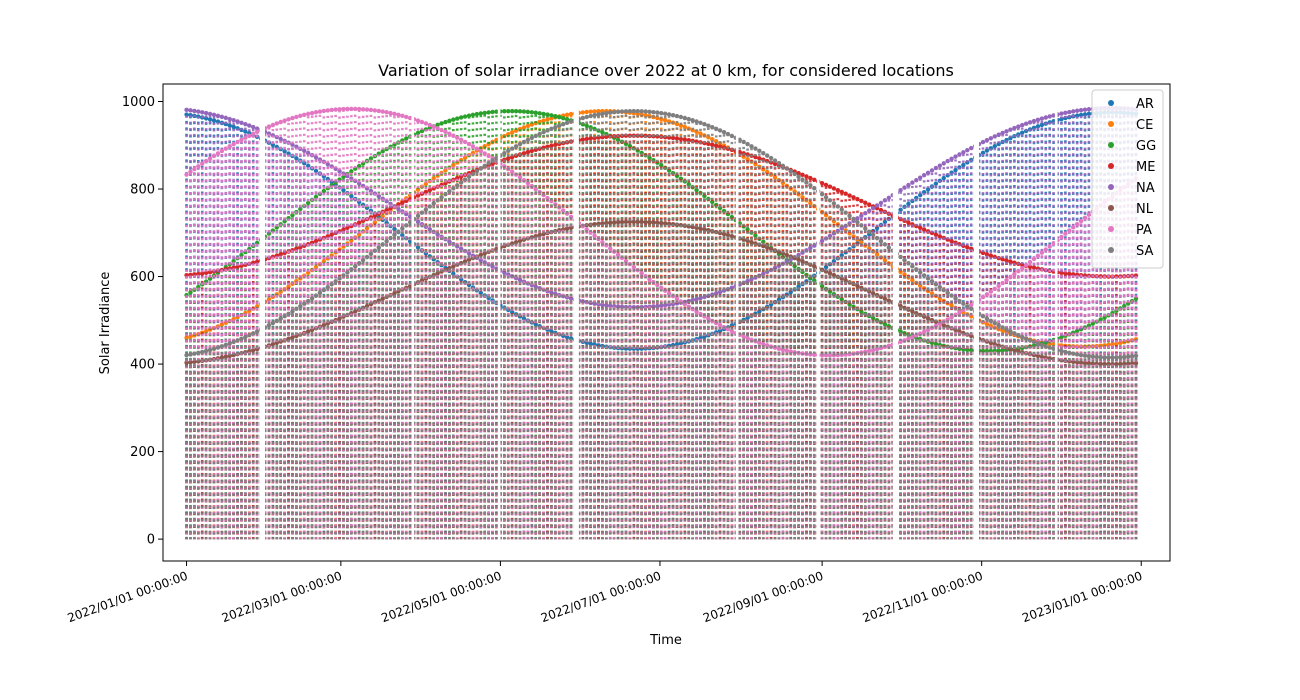 Image resolution: width=1300 pixels, height=700 pixels. Describe the element at coordinates (665, 640) in the screenshot. I see `x-axis-label: Time` at that location.